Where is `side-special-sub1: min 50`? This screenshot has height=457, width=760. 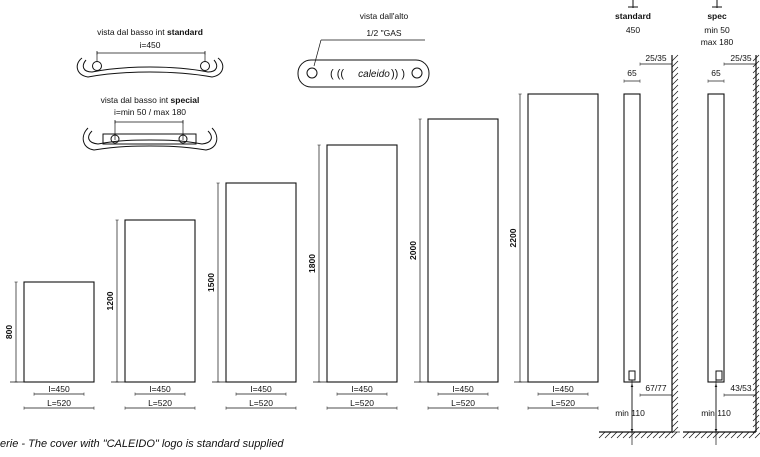 side-special-sub1: min 50 is located at coordinates (717, 30).